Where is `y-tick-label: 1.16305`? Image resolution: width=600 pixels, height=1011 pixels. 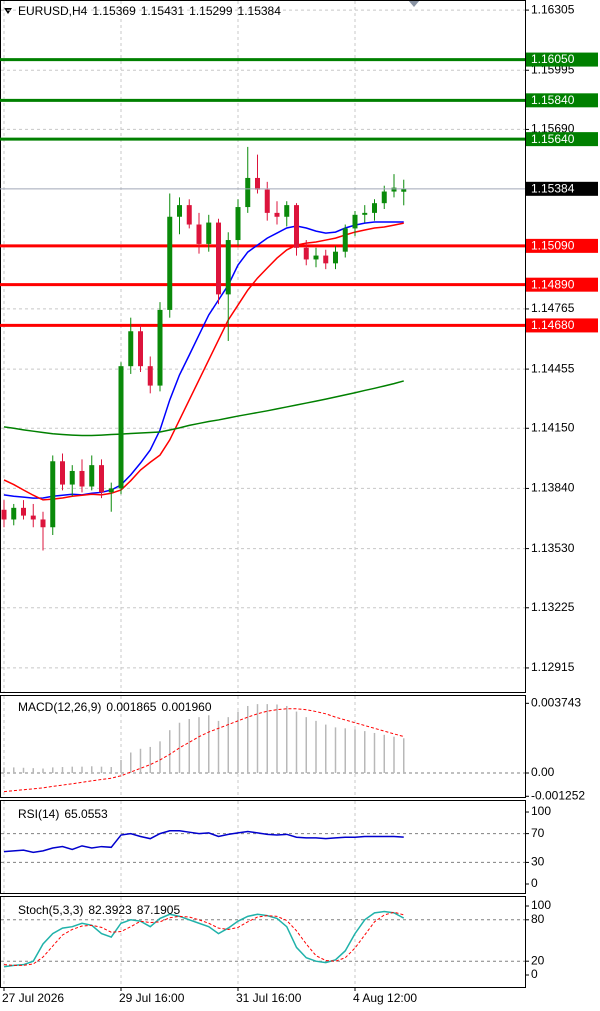 y-tick-label: 1.16305 is located at coordinates (553, 9).